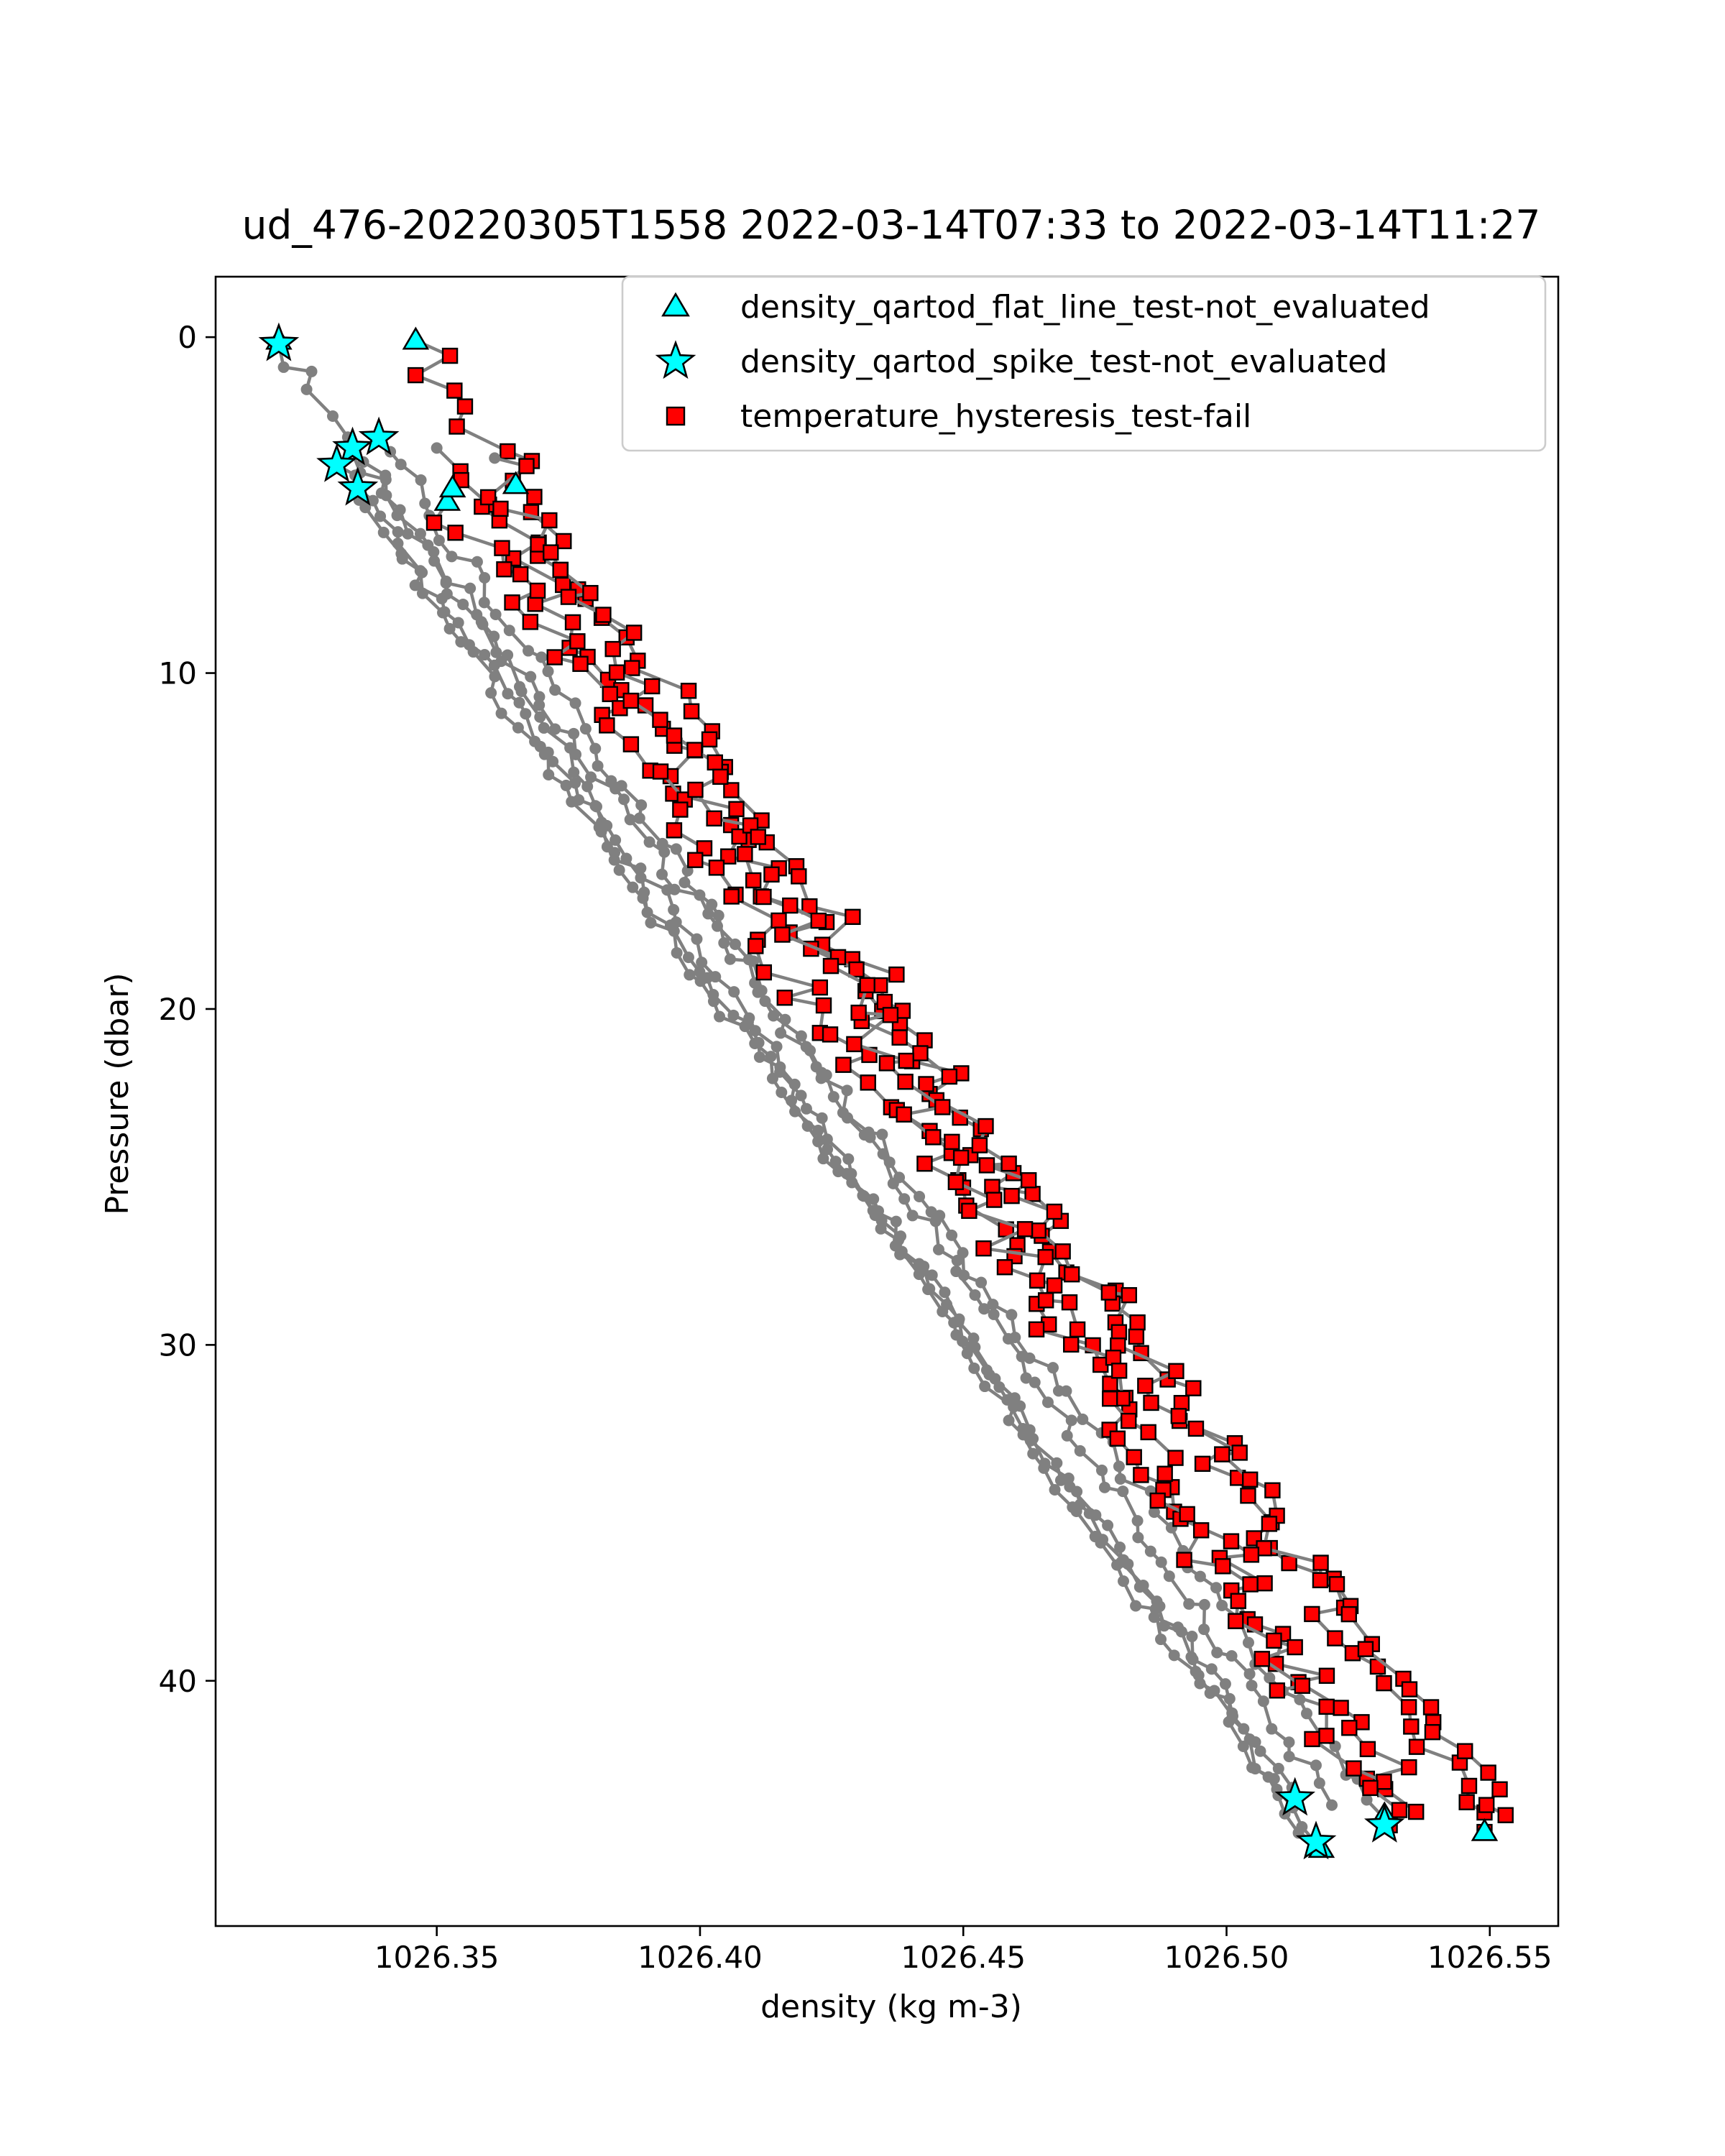  I want to click on legend-label: temperature_hysteresis_test-fail, so click(995, 417).